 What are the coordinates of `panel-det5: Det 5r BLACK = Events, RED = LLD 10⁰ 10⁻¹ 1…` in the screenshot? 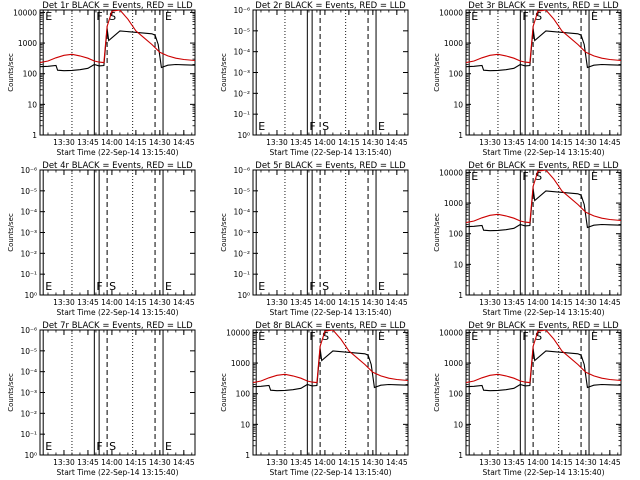 It's located at (314, 239).